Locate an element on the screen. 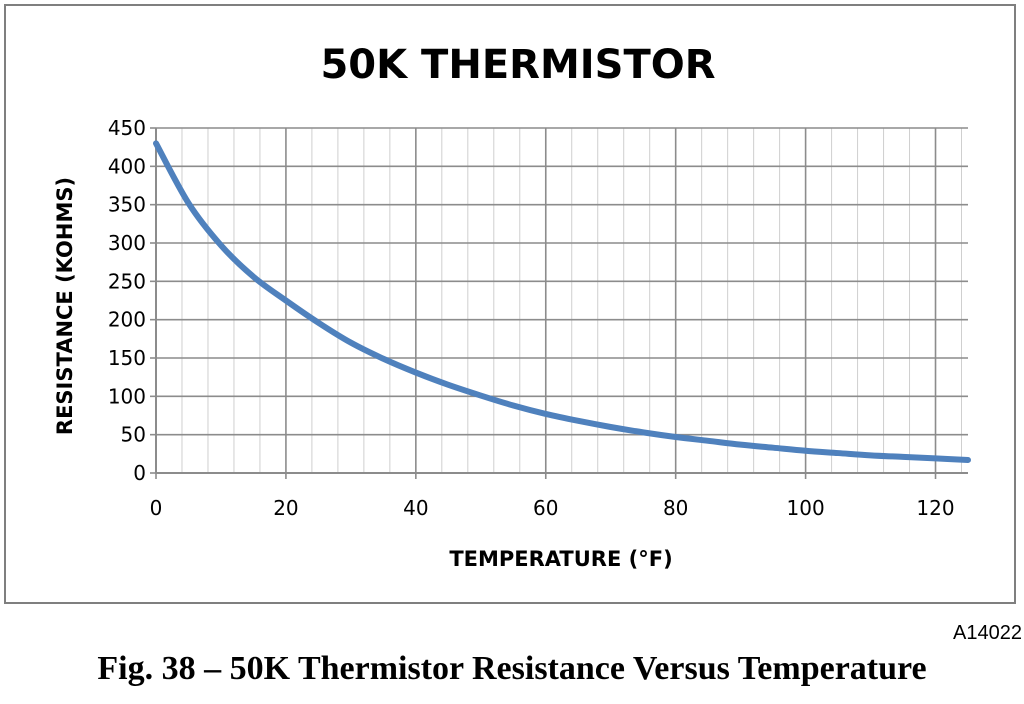 This screenshot has width=1024, height=704. y-tick-label: 100 is located at coordinates (127, 396).